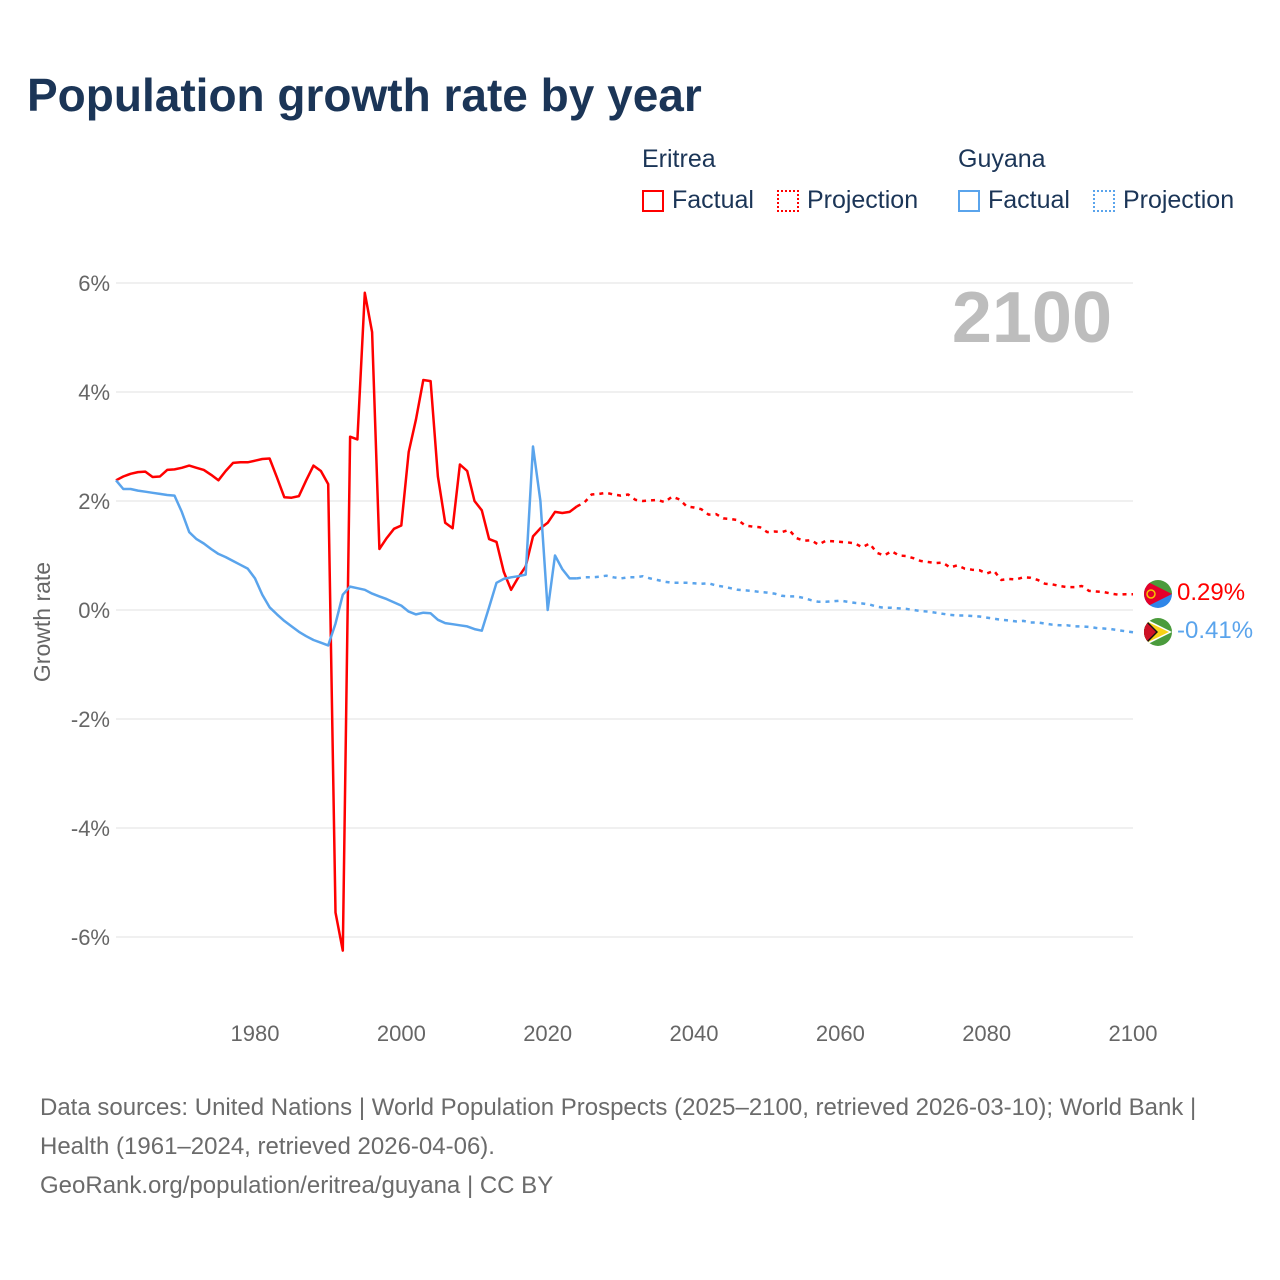  What do you see at coordinates (840, 1033) in the screenshot?
I see `x-tick-label: 2060` at bounding box center [840, 1033].